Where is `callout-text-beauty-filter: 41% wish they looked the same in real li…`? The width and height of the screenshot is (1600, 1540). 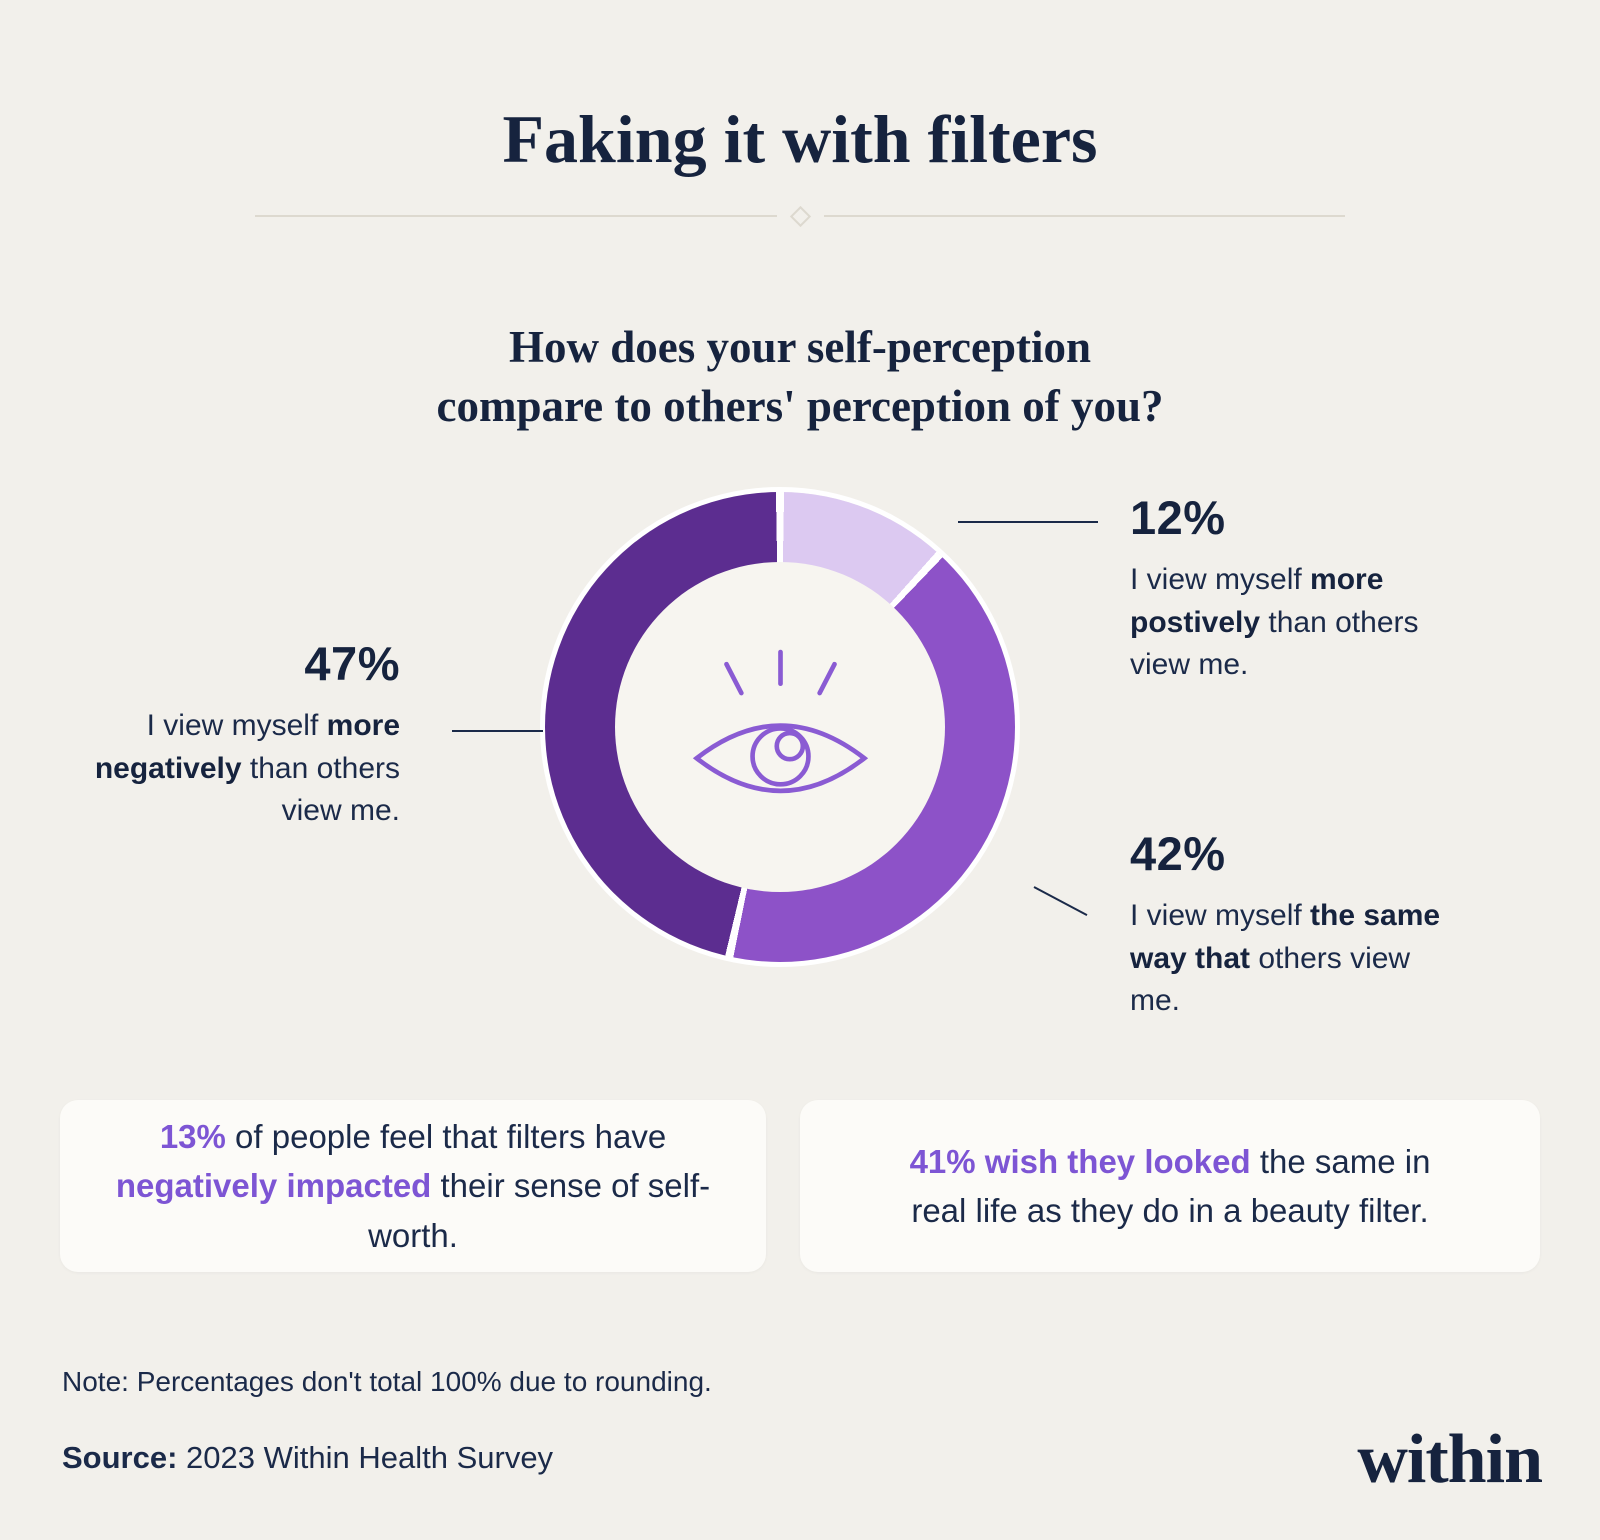 callout-text-beauty-filter: 41% wish they looked the same in real li… is located at coordinates (1170, 1186).